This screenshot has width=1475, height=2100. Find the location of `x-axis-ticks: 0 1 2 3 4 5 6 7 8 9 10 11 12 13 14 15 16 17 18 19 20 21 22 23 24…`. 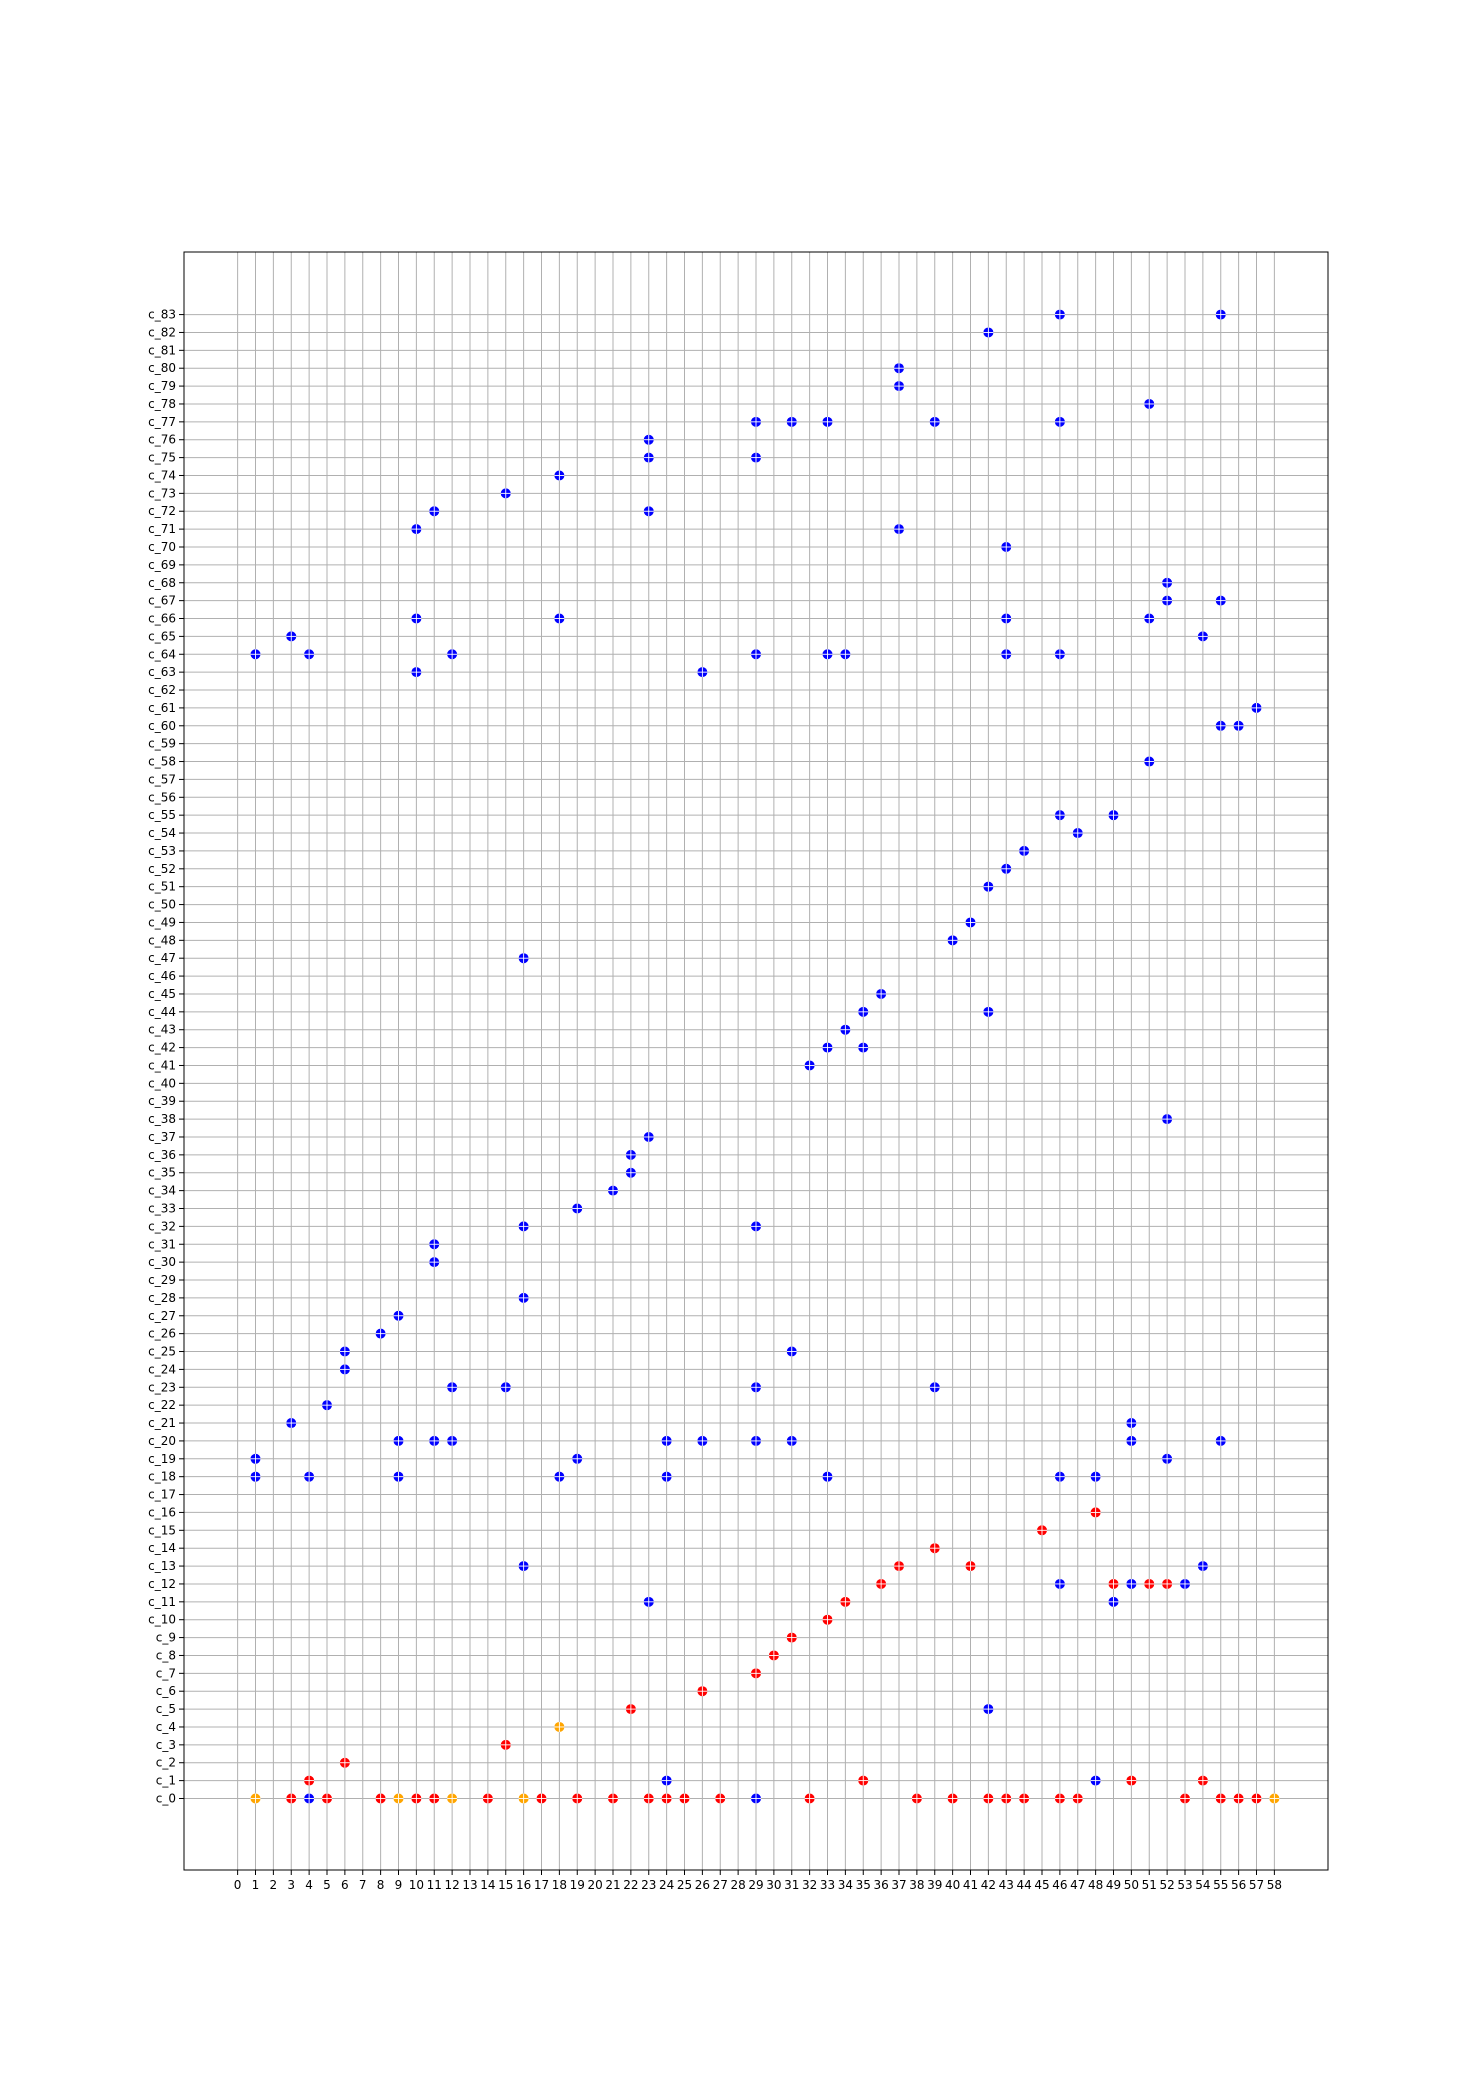

x-axis-ticks: 0 1 2 3 4 5 6 7 8 9 10 11 12 13 14 15 16 17 18 19 20 21 22 23 24… is located at coordinates (758, 1881).